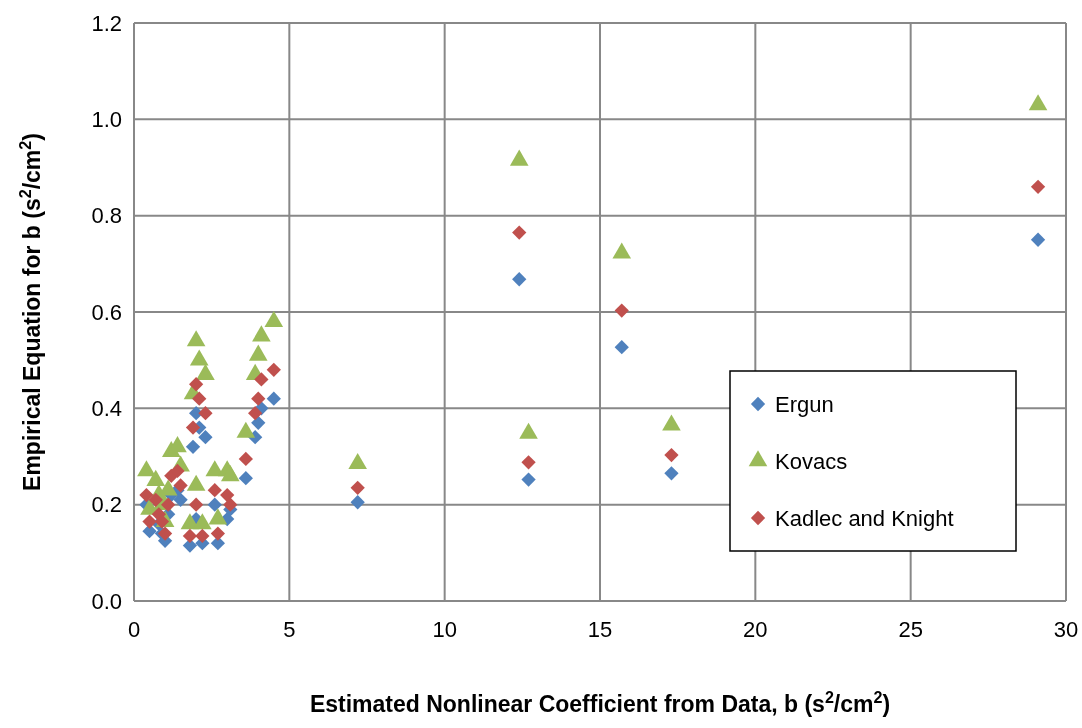  What do you see at coordinates (106, 409) in the screenshot?
I see `y-tick-label: 0.4` at bounding box center [106, 409].